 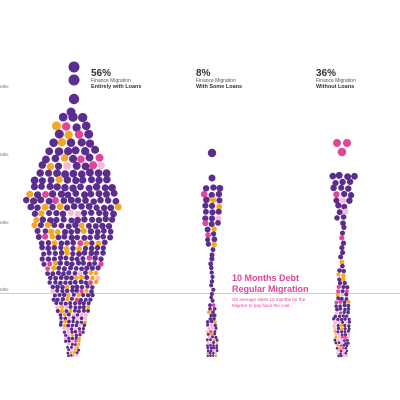 I want to click on group-label-line2: Without Loans, so click(x=335, y=87).